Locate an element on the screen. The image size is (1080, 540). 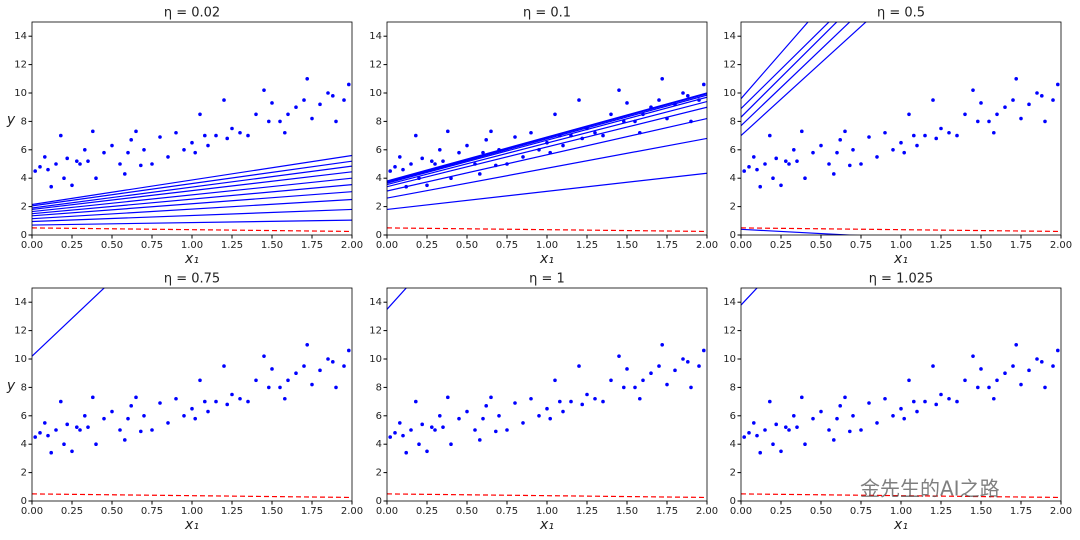
y-tick-label: 0 is located at coordinates (24, 501).